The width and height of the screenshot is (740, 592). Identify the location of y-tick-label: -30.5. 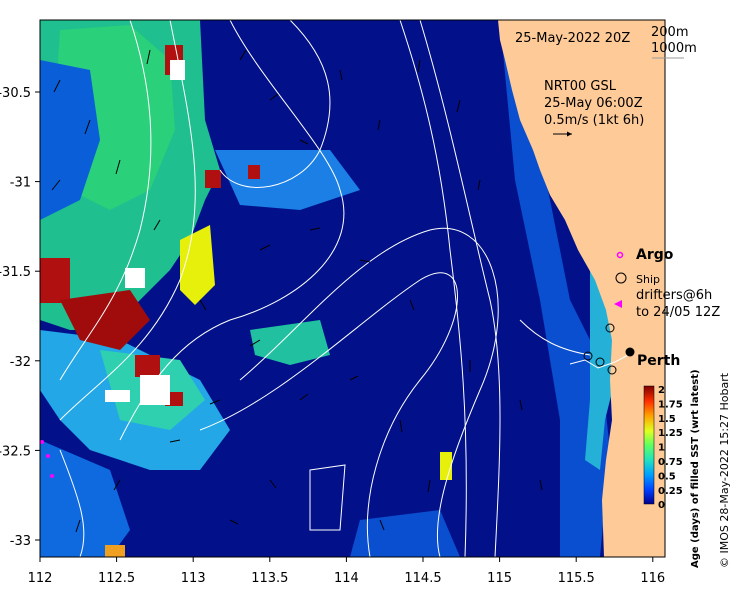
(15, 93).